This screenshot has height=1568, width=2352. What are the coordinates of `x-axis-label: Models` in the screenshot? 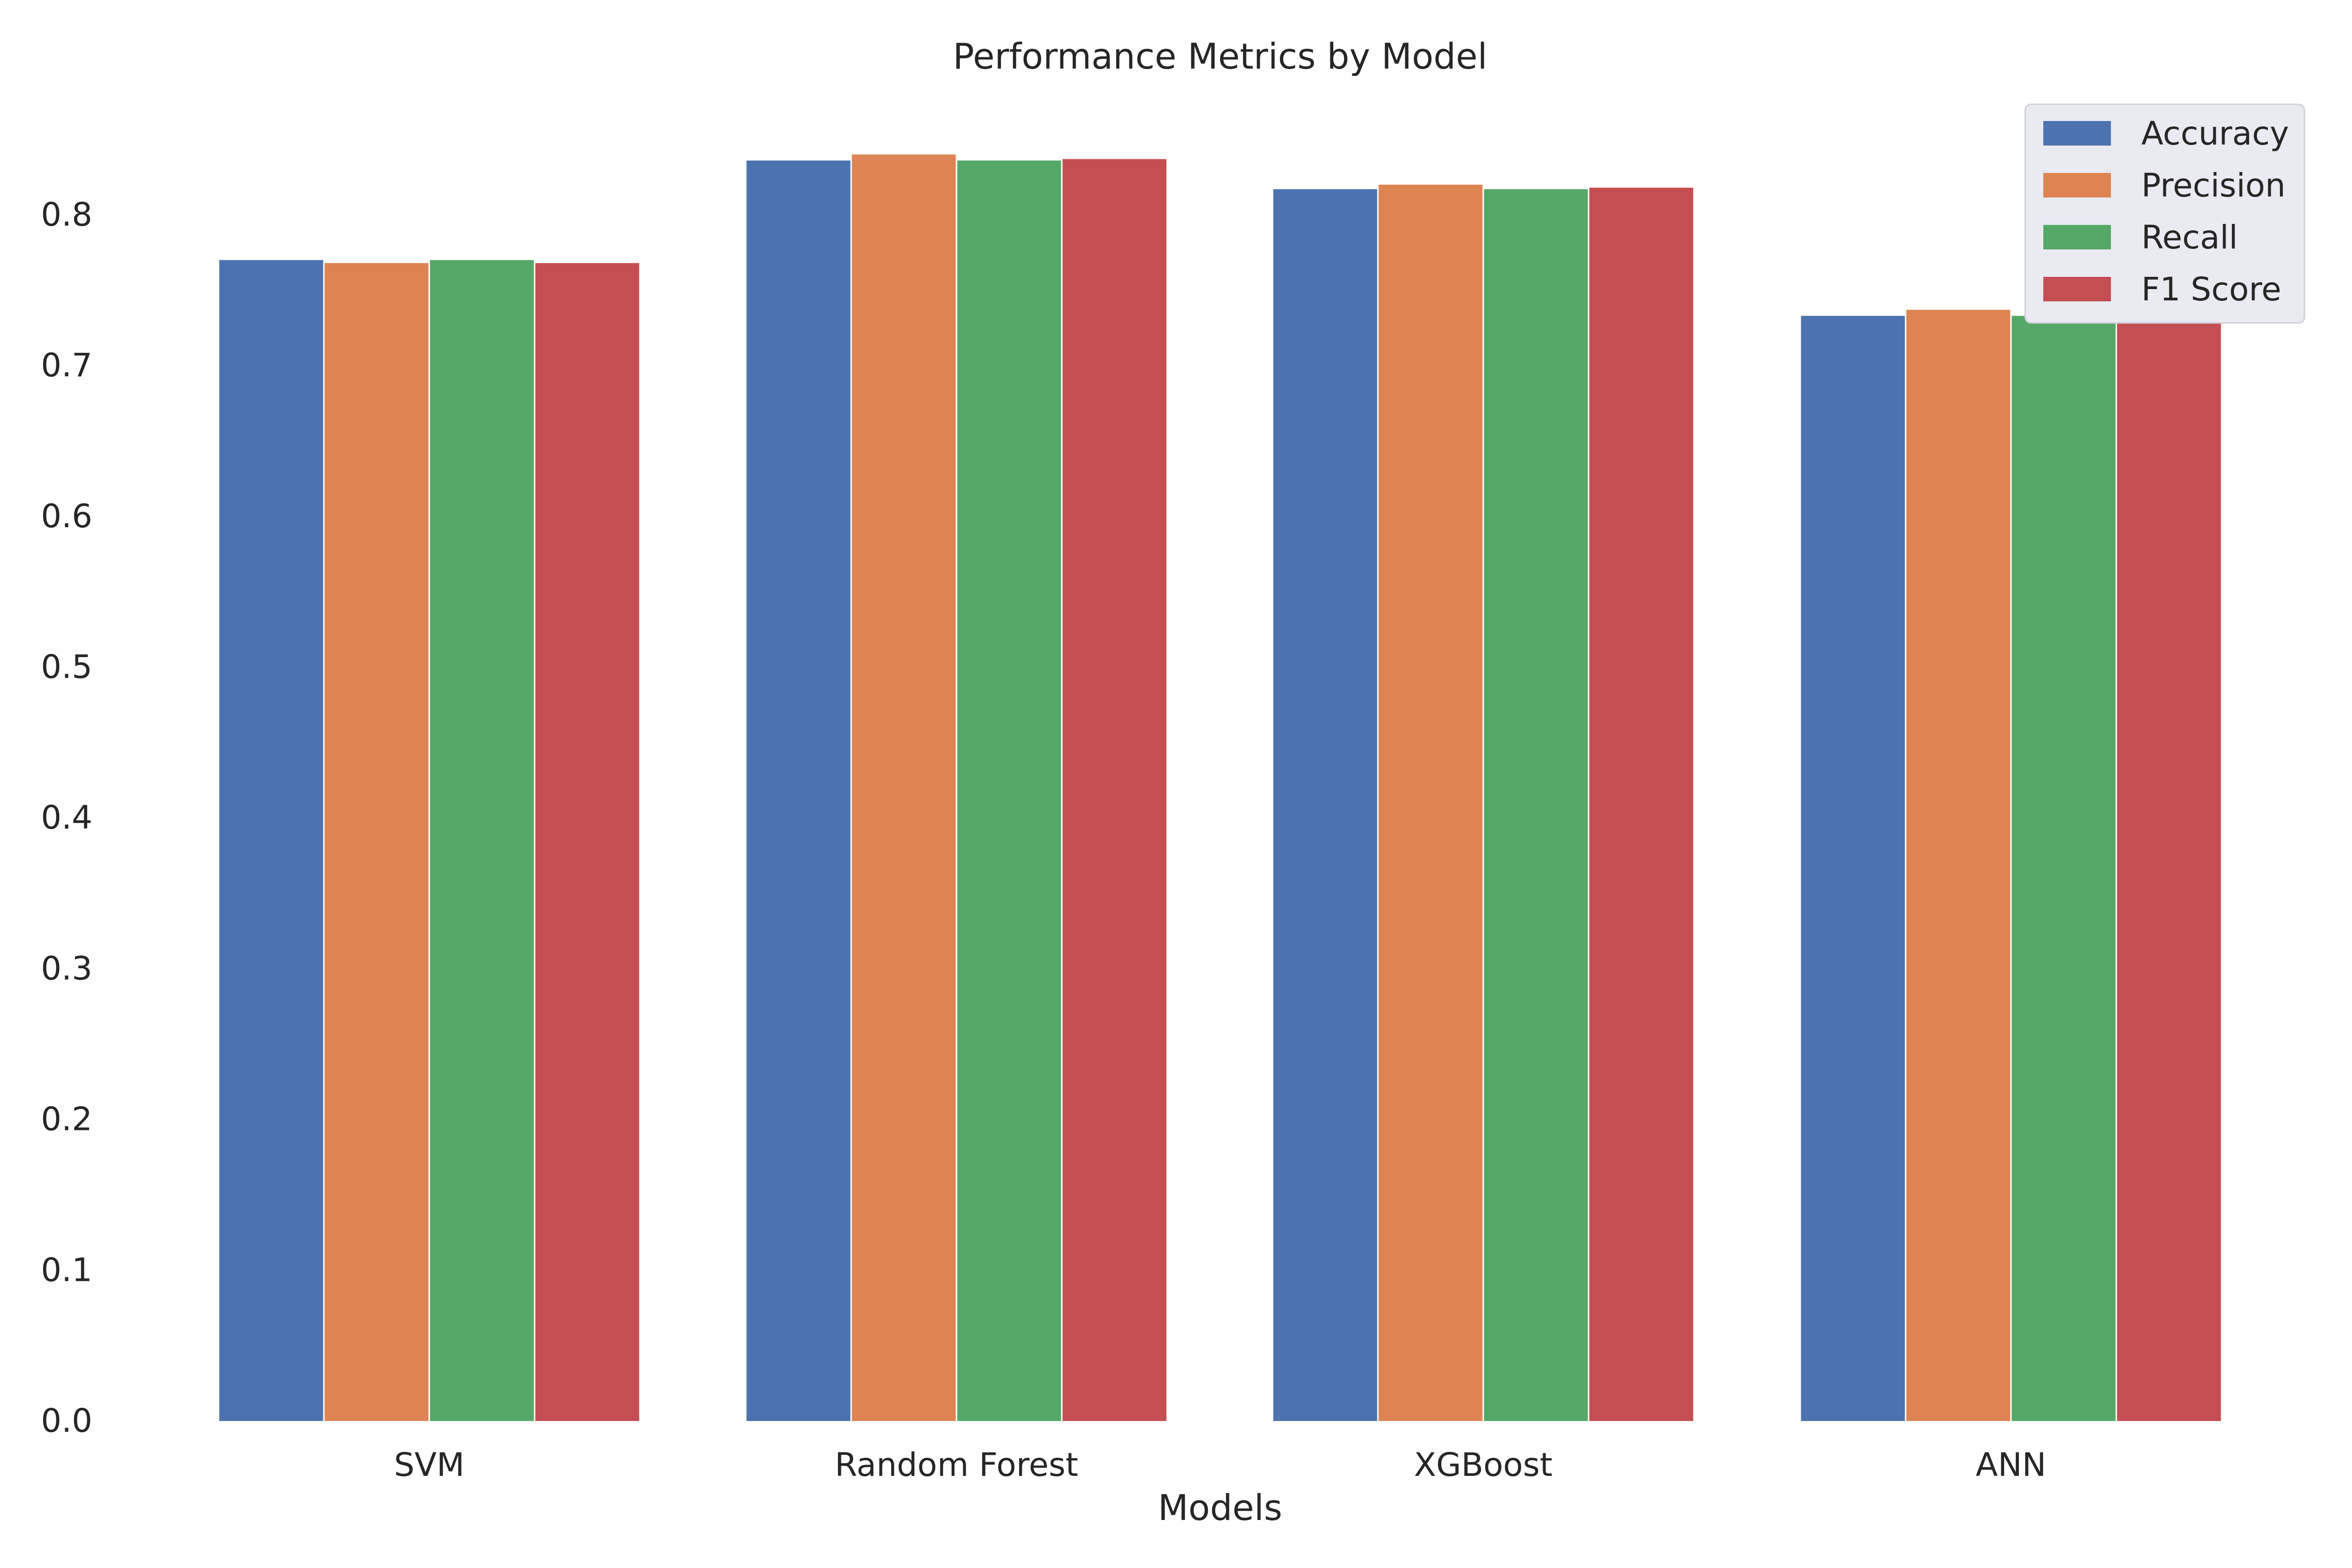 It's located at (1220, 1507).